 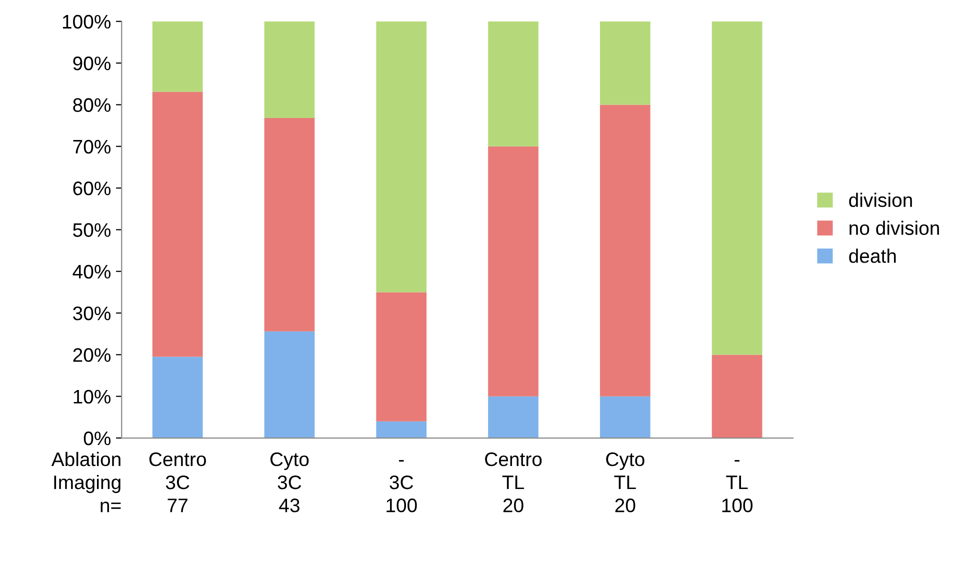 What do you see at coordinates (513, 482) in the screenshot?
I see `x-tick-label: Centro TL 20` at bounding box center [513, 482].